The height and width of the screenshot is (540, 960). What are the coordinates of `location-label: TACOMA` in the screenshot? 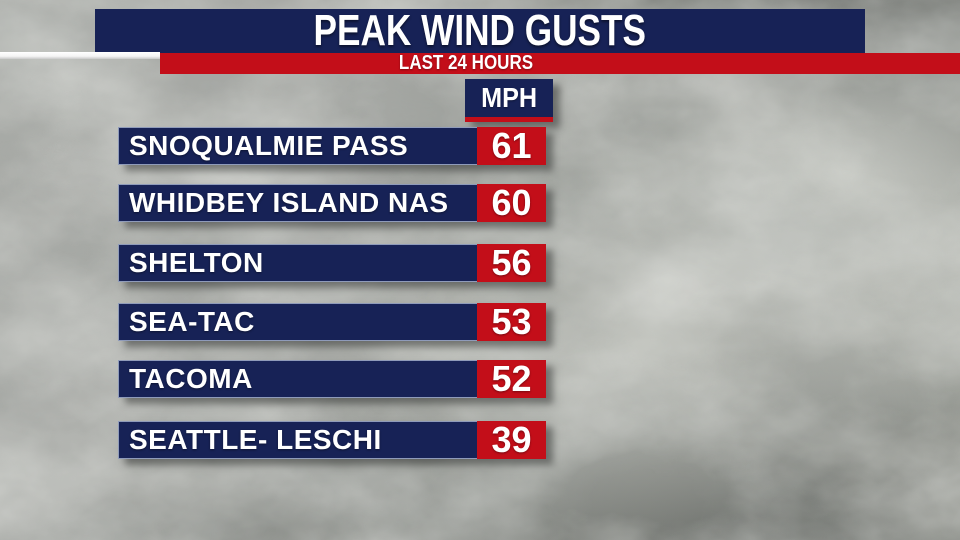 It's located at (297, 379).